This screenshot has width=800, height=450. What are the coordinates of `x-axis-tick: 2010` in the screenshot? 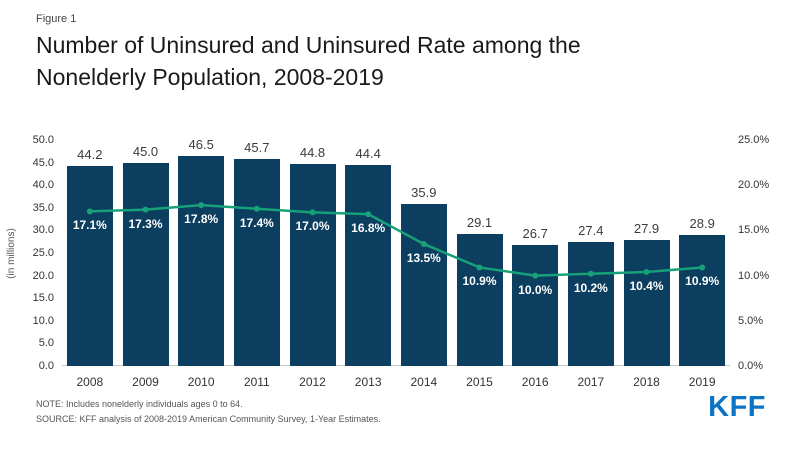 It's located at (201, 382).